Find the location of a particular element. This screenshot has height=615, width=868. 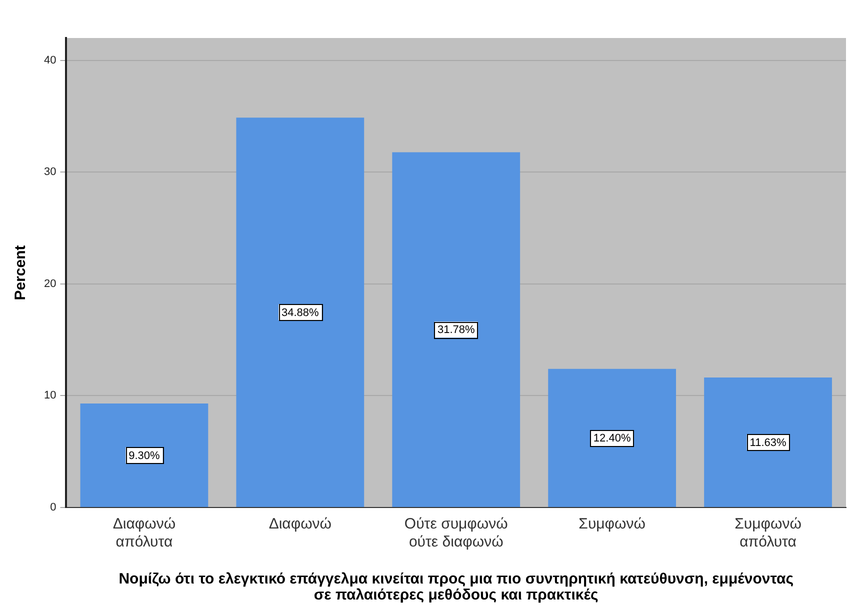

x-axis-title: Νομίζω ότι το ελεγκτικό επάγγελμα κινείται προς μια πιο συντηρητική κατεύθυνση, εμμένοντας σε παλαιότερες μεθόδους και πρακτικές is located at coordinates (456, 587).